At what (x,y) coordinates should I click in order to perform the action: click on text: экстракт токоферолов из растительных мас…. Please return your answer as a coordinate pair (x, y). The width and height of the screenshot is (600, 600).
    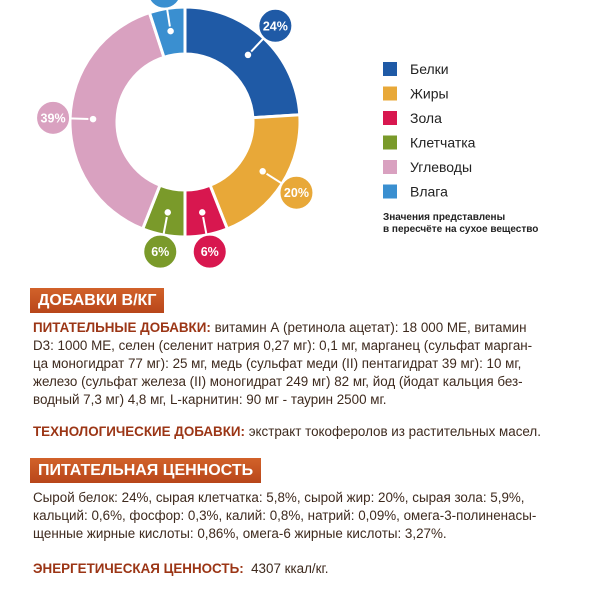
    Looking at the image, I should click on (394, 431).